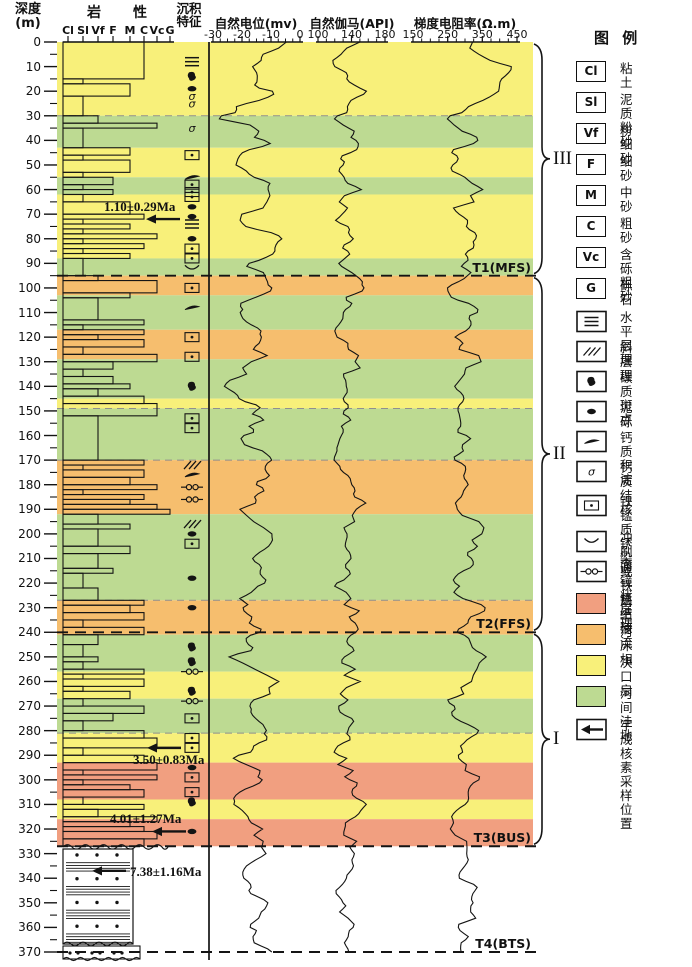 The image size is (692, 967). What do you see at coordinates (626, 275) in the screenshot?
I see `legend-label-pebbly-coarse-sand: 含砾粗砂` at bounding box center [626, 275].